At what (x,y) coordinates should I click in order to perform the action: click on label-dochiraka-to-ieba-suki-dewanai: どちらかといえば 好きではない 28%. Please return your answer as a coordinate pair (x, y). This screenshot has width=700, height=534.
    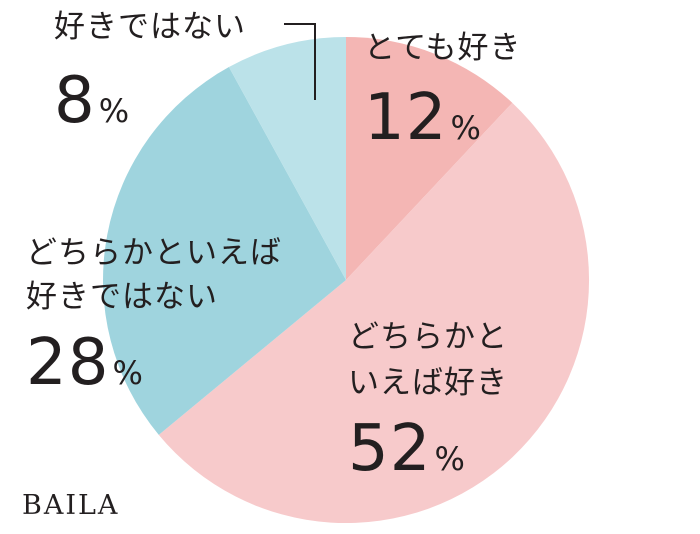
    Looking at the image, I should click on (154, 314).